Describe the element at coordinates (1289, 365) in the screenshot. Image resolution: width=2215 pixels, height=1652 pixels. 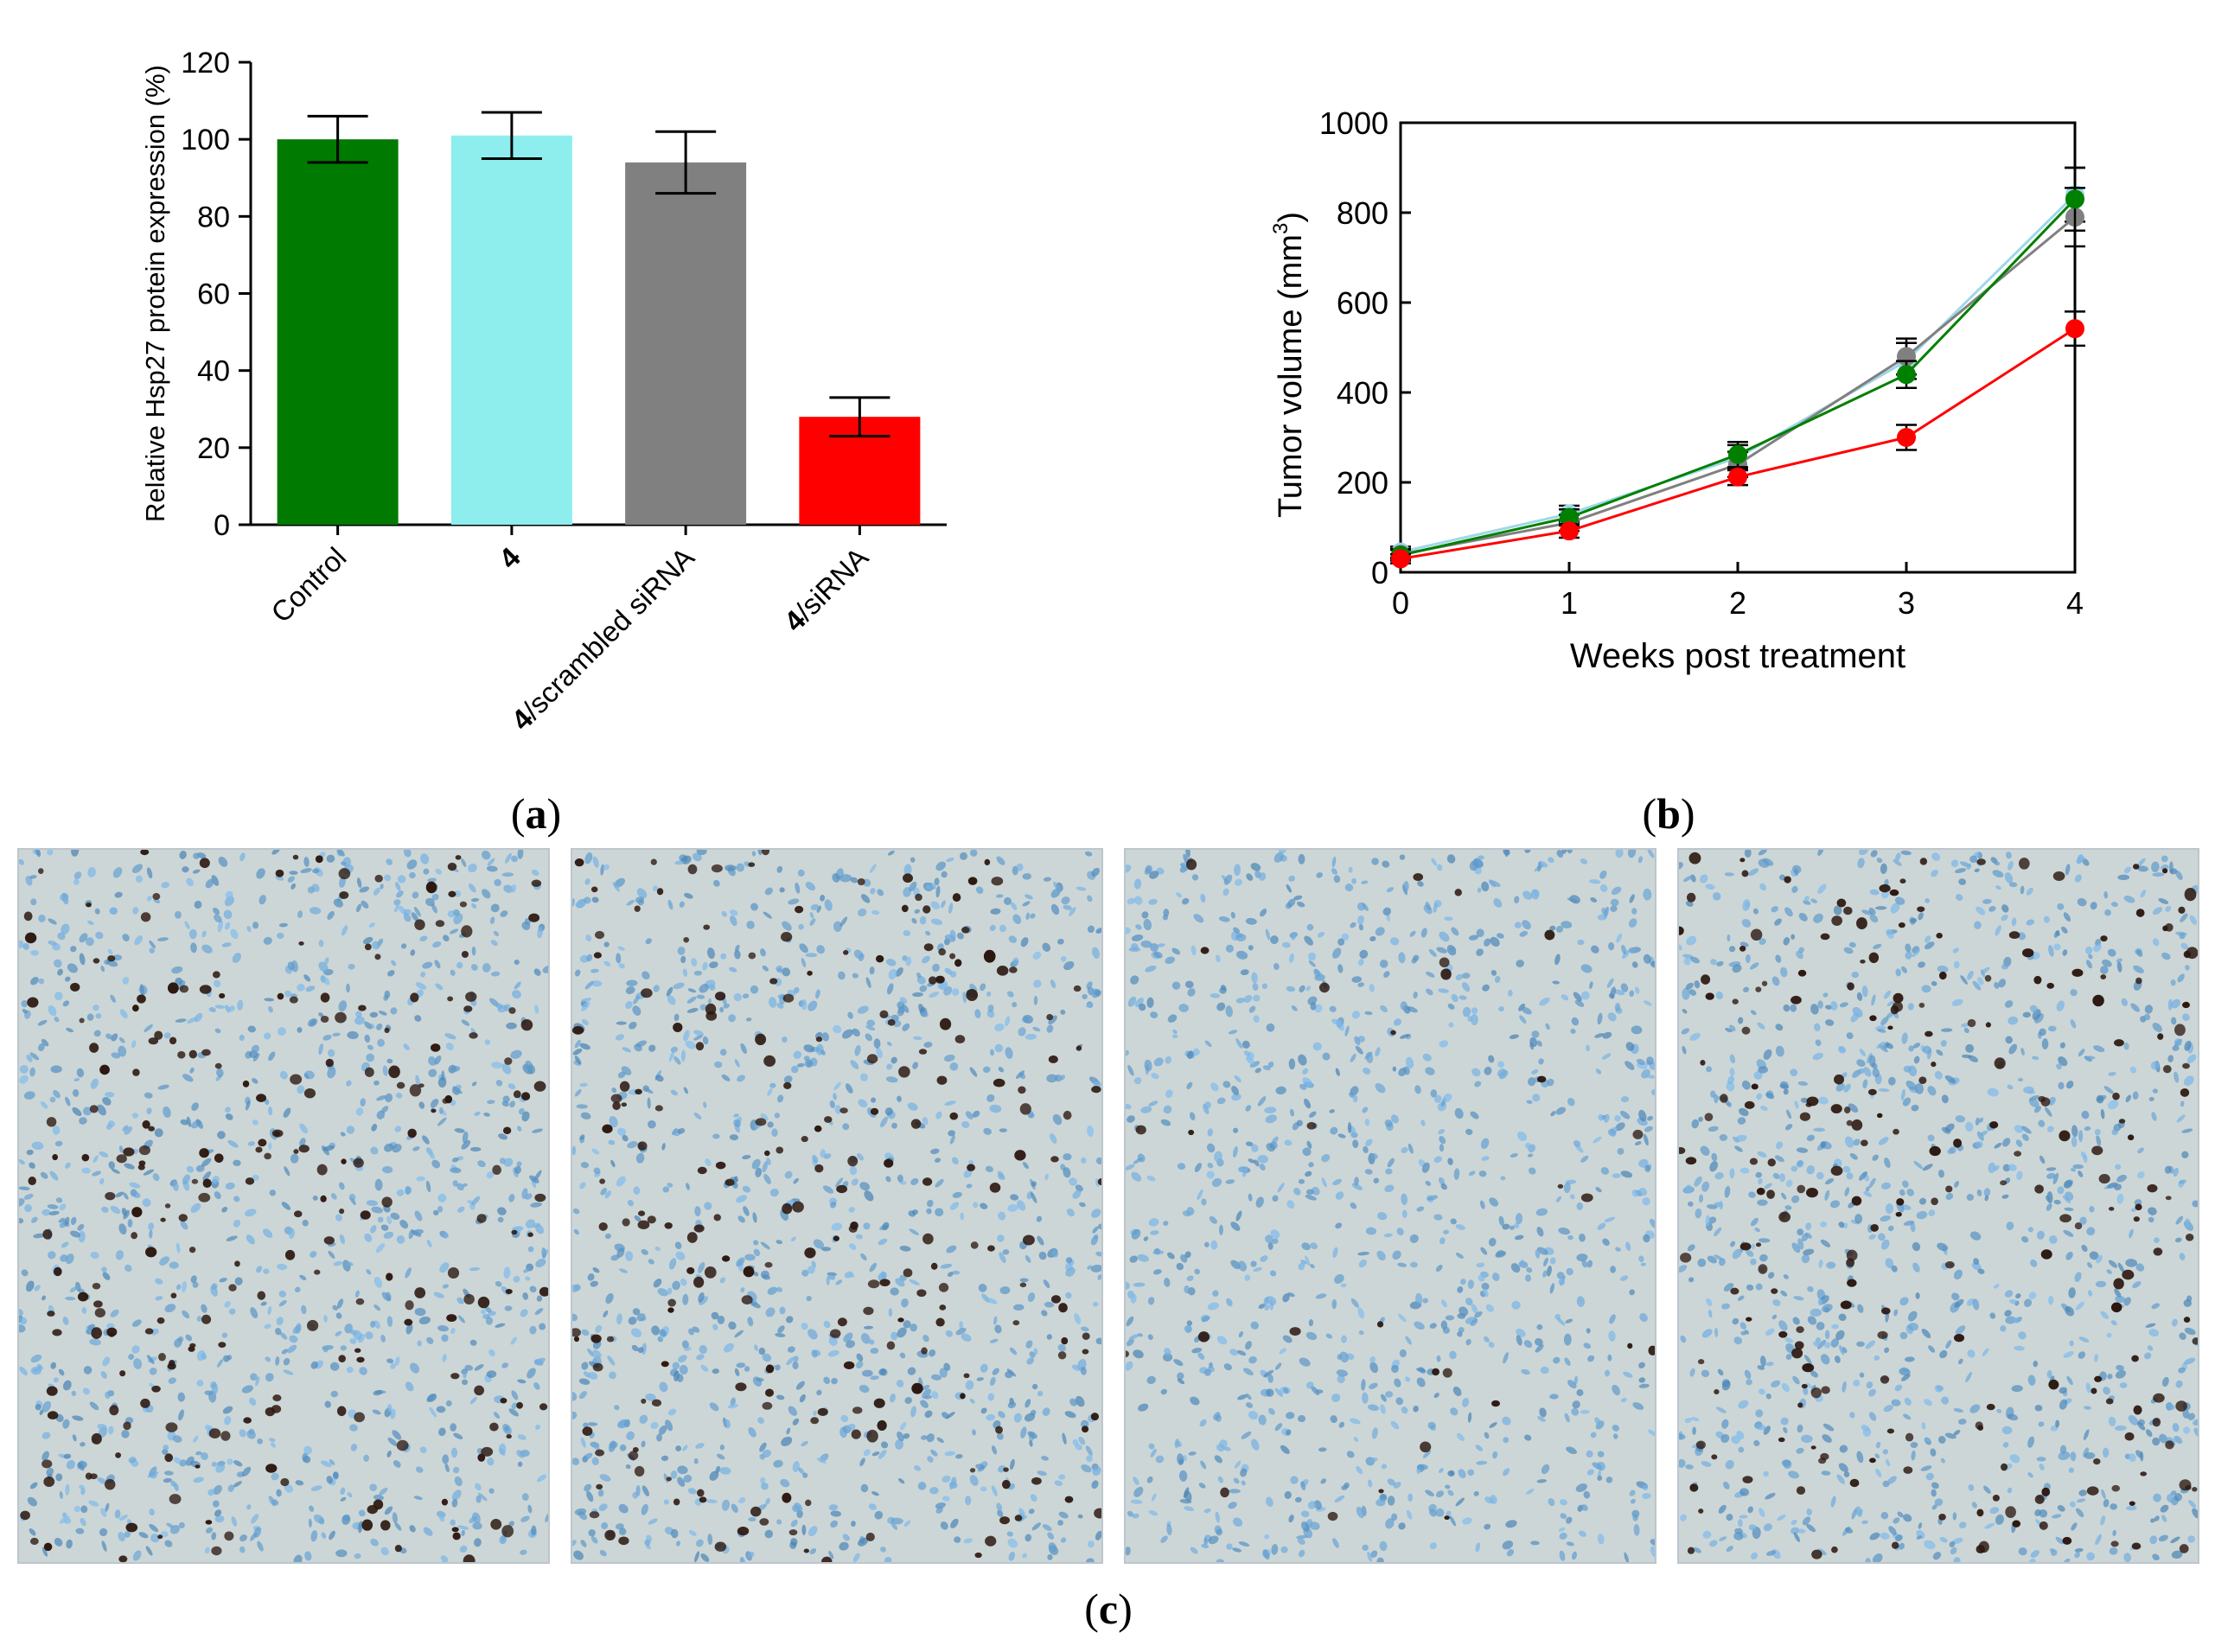
I see `y-axis-label: Tumor volume (mm3)` at that location.